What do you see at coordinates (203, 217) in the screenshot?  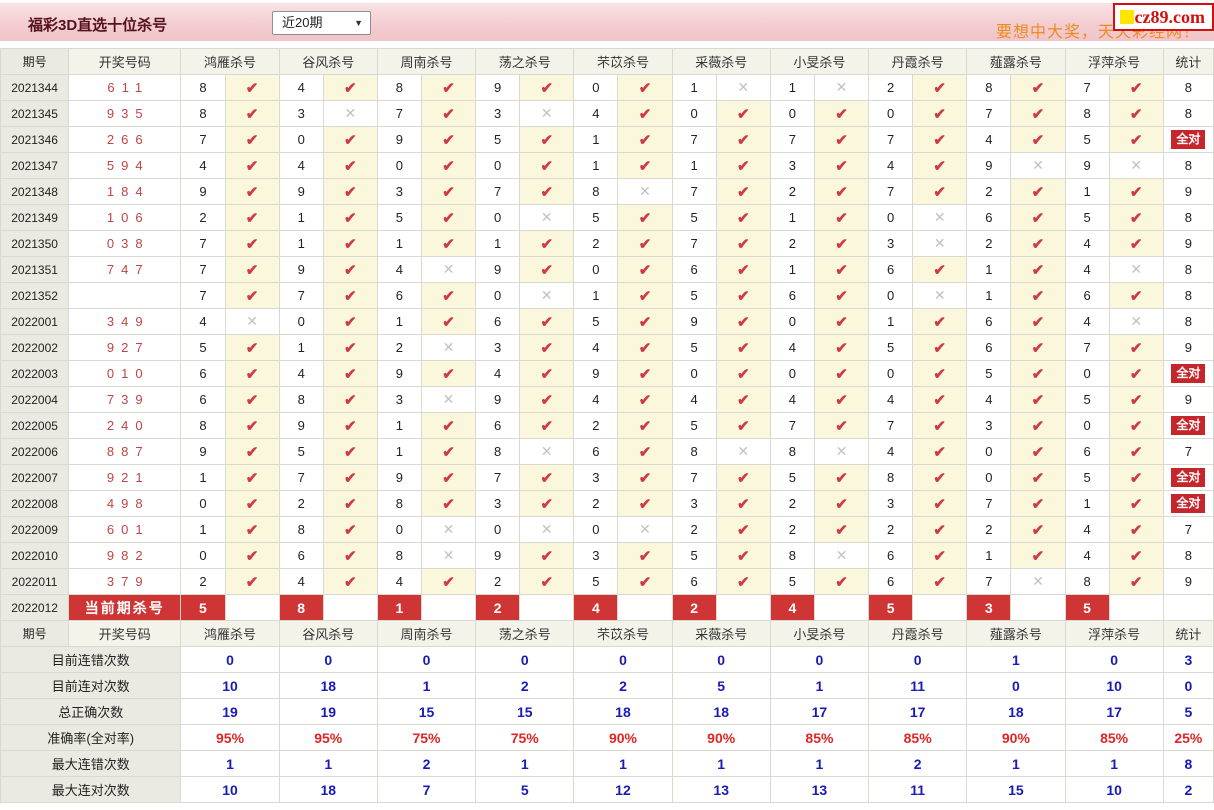 I see `kill-number-cell: 2` at bounding box center [203, 217].